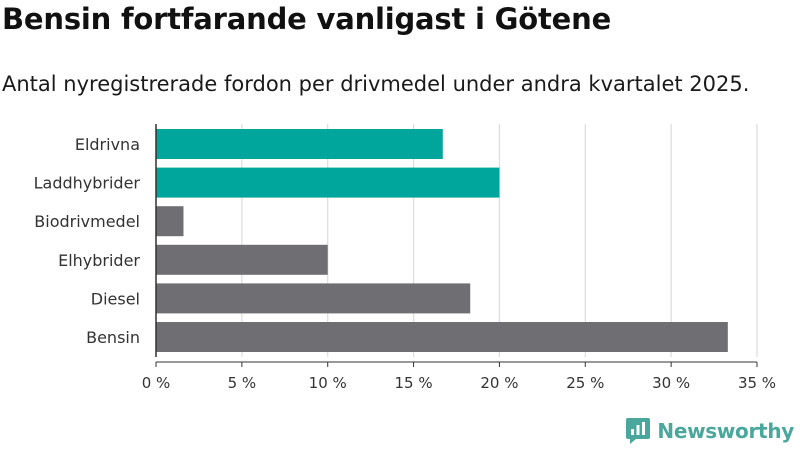  What do you see at coordinates (638, 431) in the screenshot?
I see `newsworthy-logo-icon` at bounding box center [638, 431].